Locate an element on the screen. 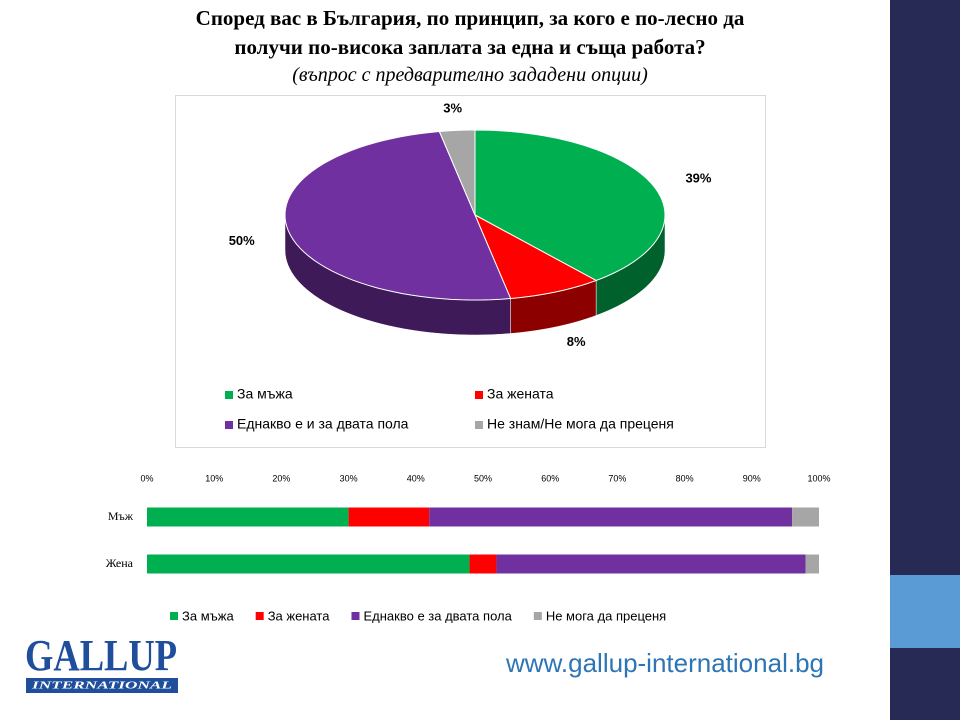  x-tick-label: 70% is located at coordinates (617, 478).